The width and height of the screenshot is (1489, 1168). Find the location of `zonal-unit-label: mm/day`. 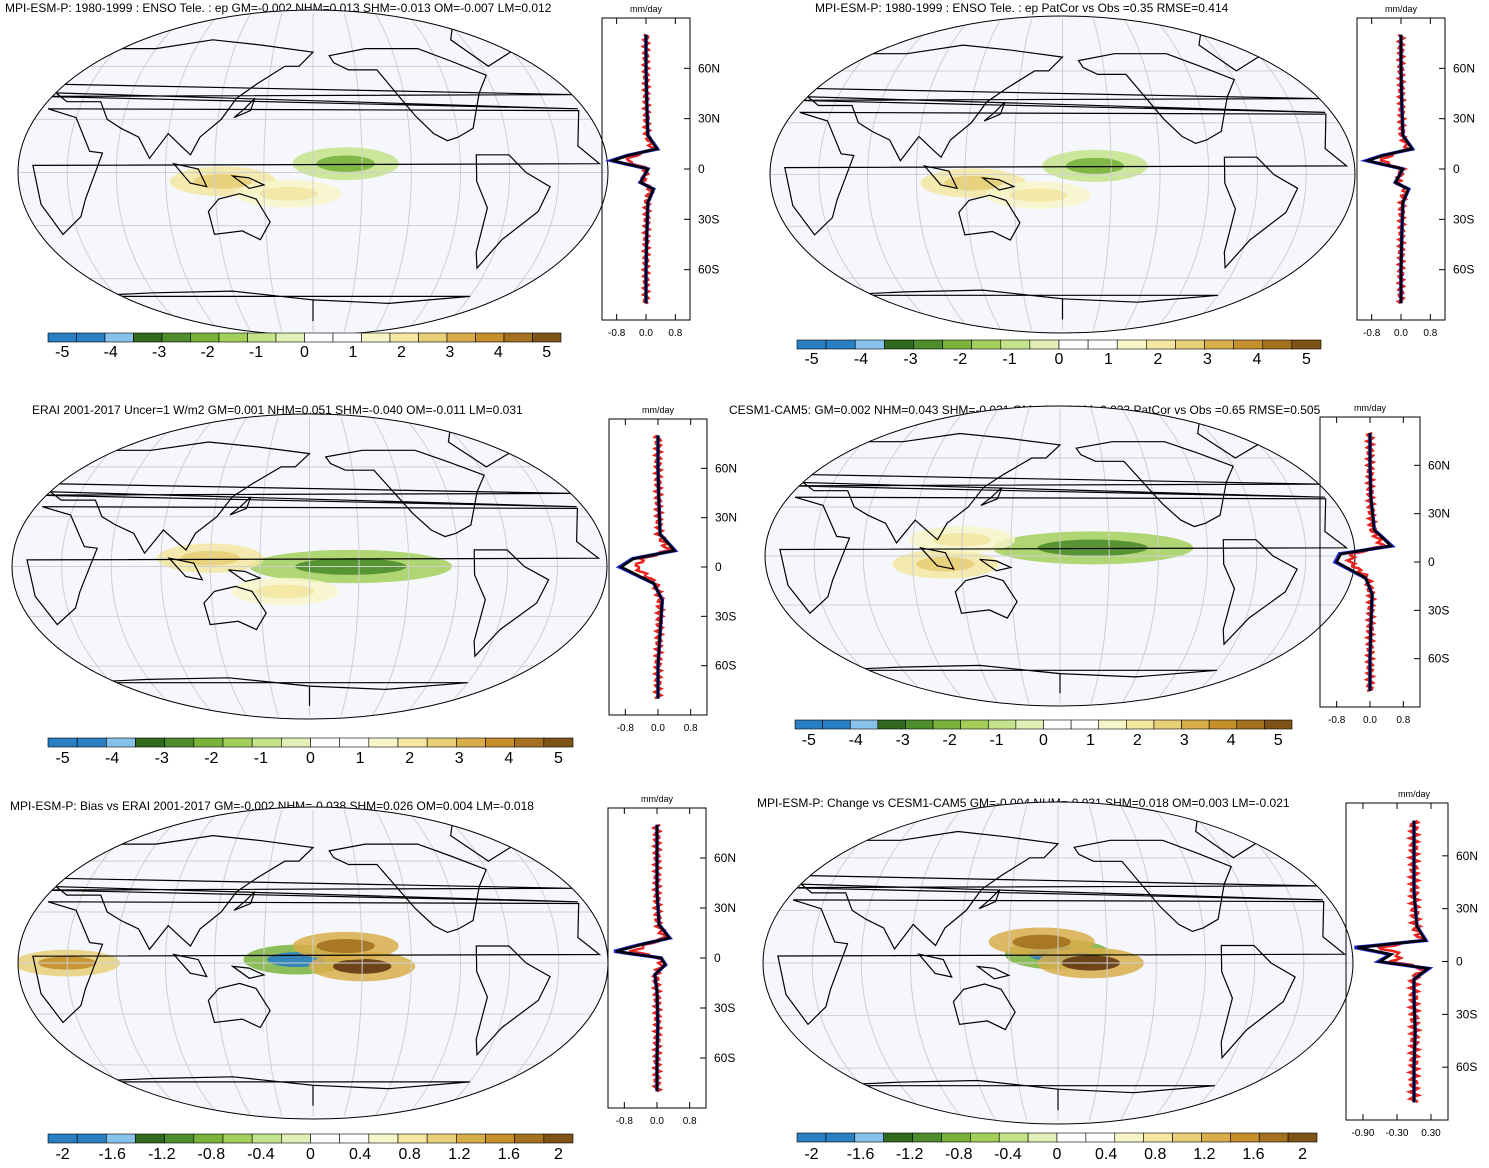

zonal-unit-label: mm/day is located at coordinates (657, 799).